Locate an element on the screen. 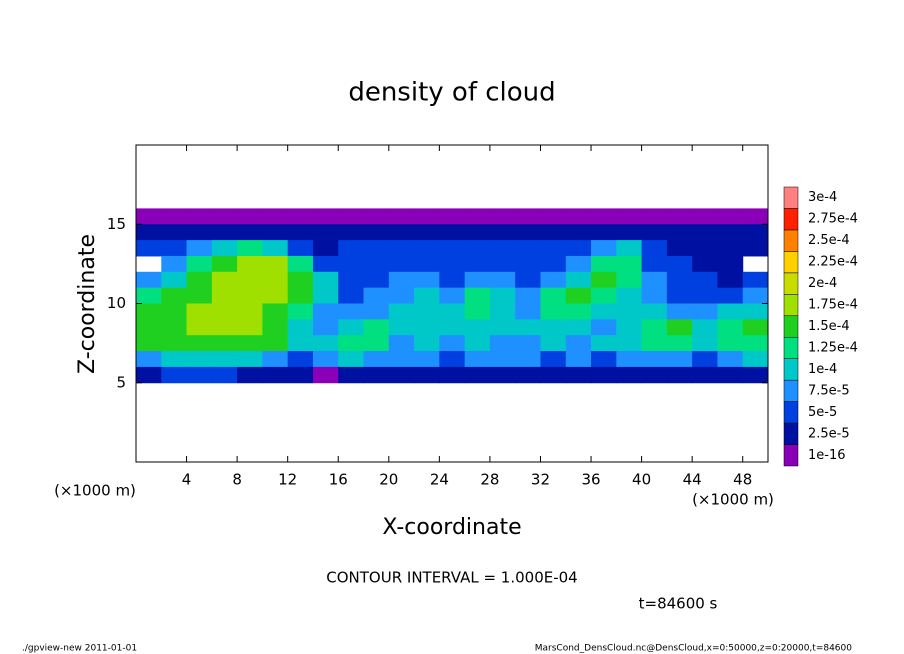 This screenshot has height=654, width=904. colorbar-label: 7.5e-5 is located at coordinates (829, 390).